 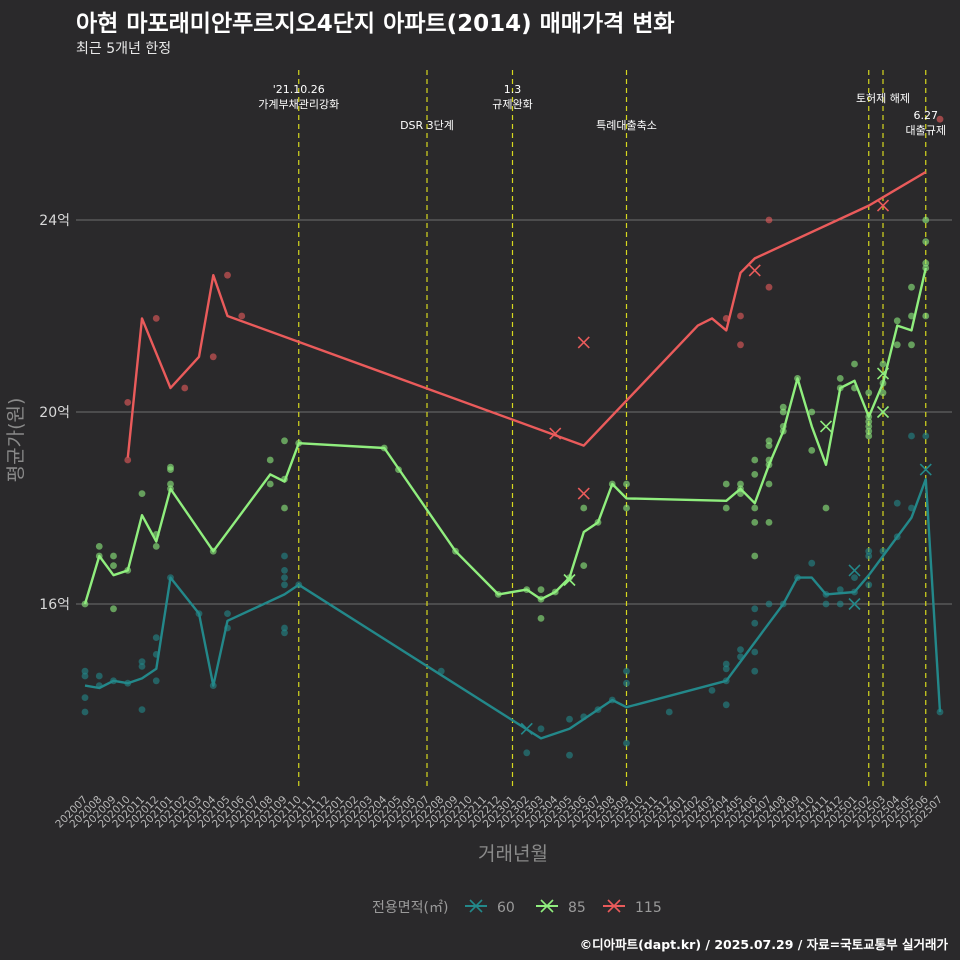 What do you see at coordinates (926, 130) in the screenshot?
I see `event-annotation: 대출규제` at bounding box center [926, 130].